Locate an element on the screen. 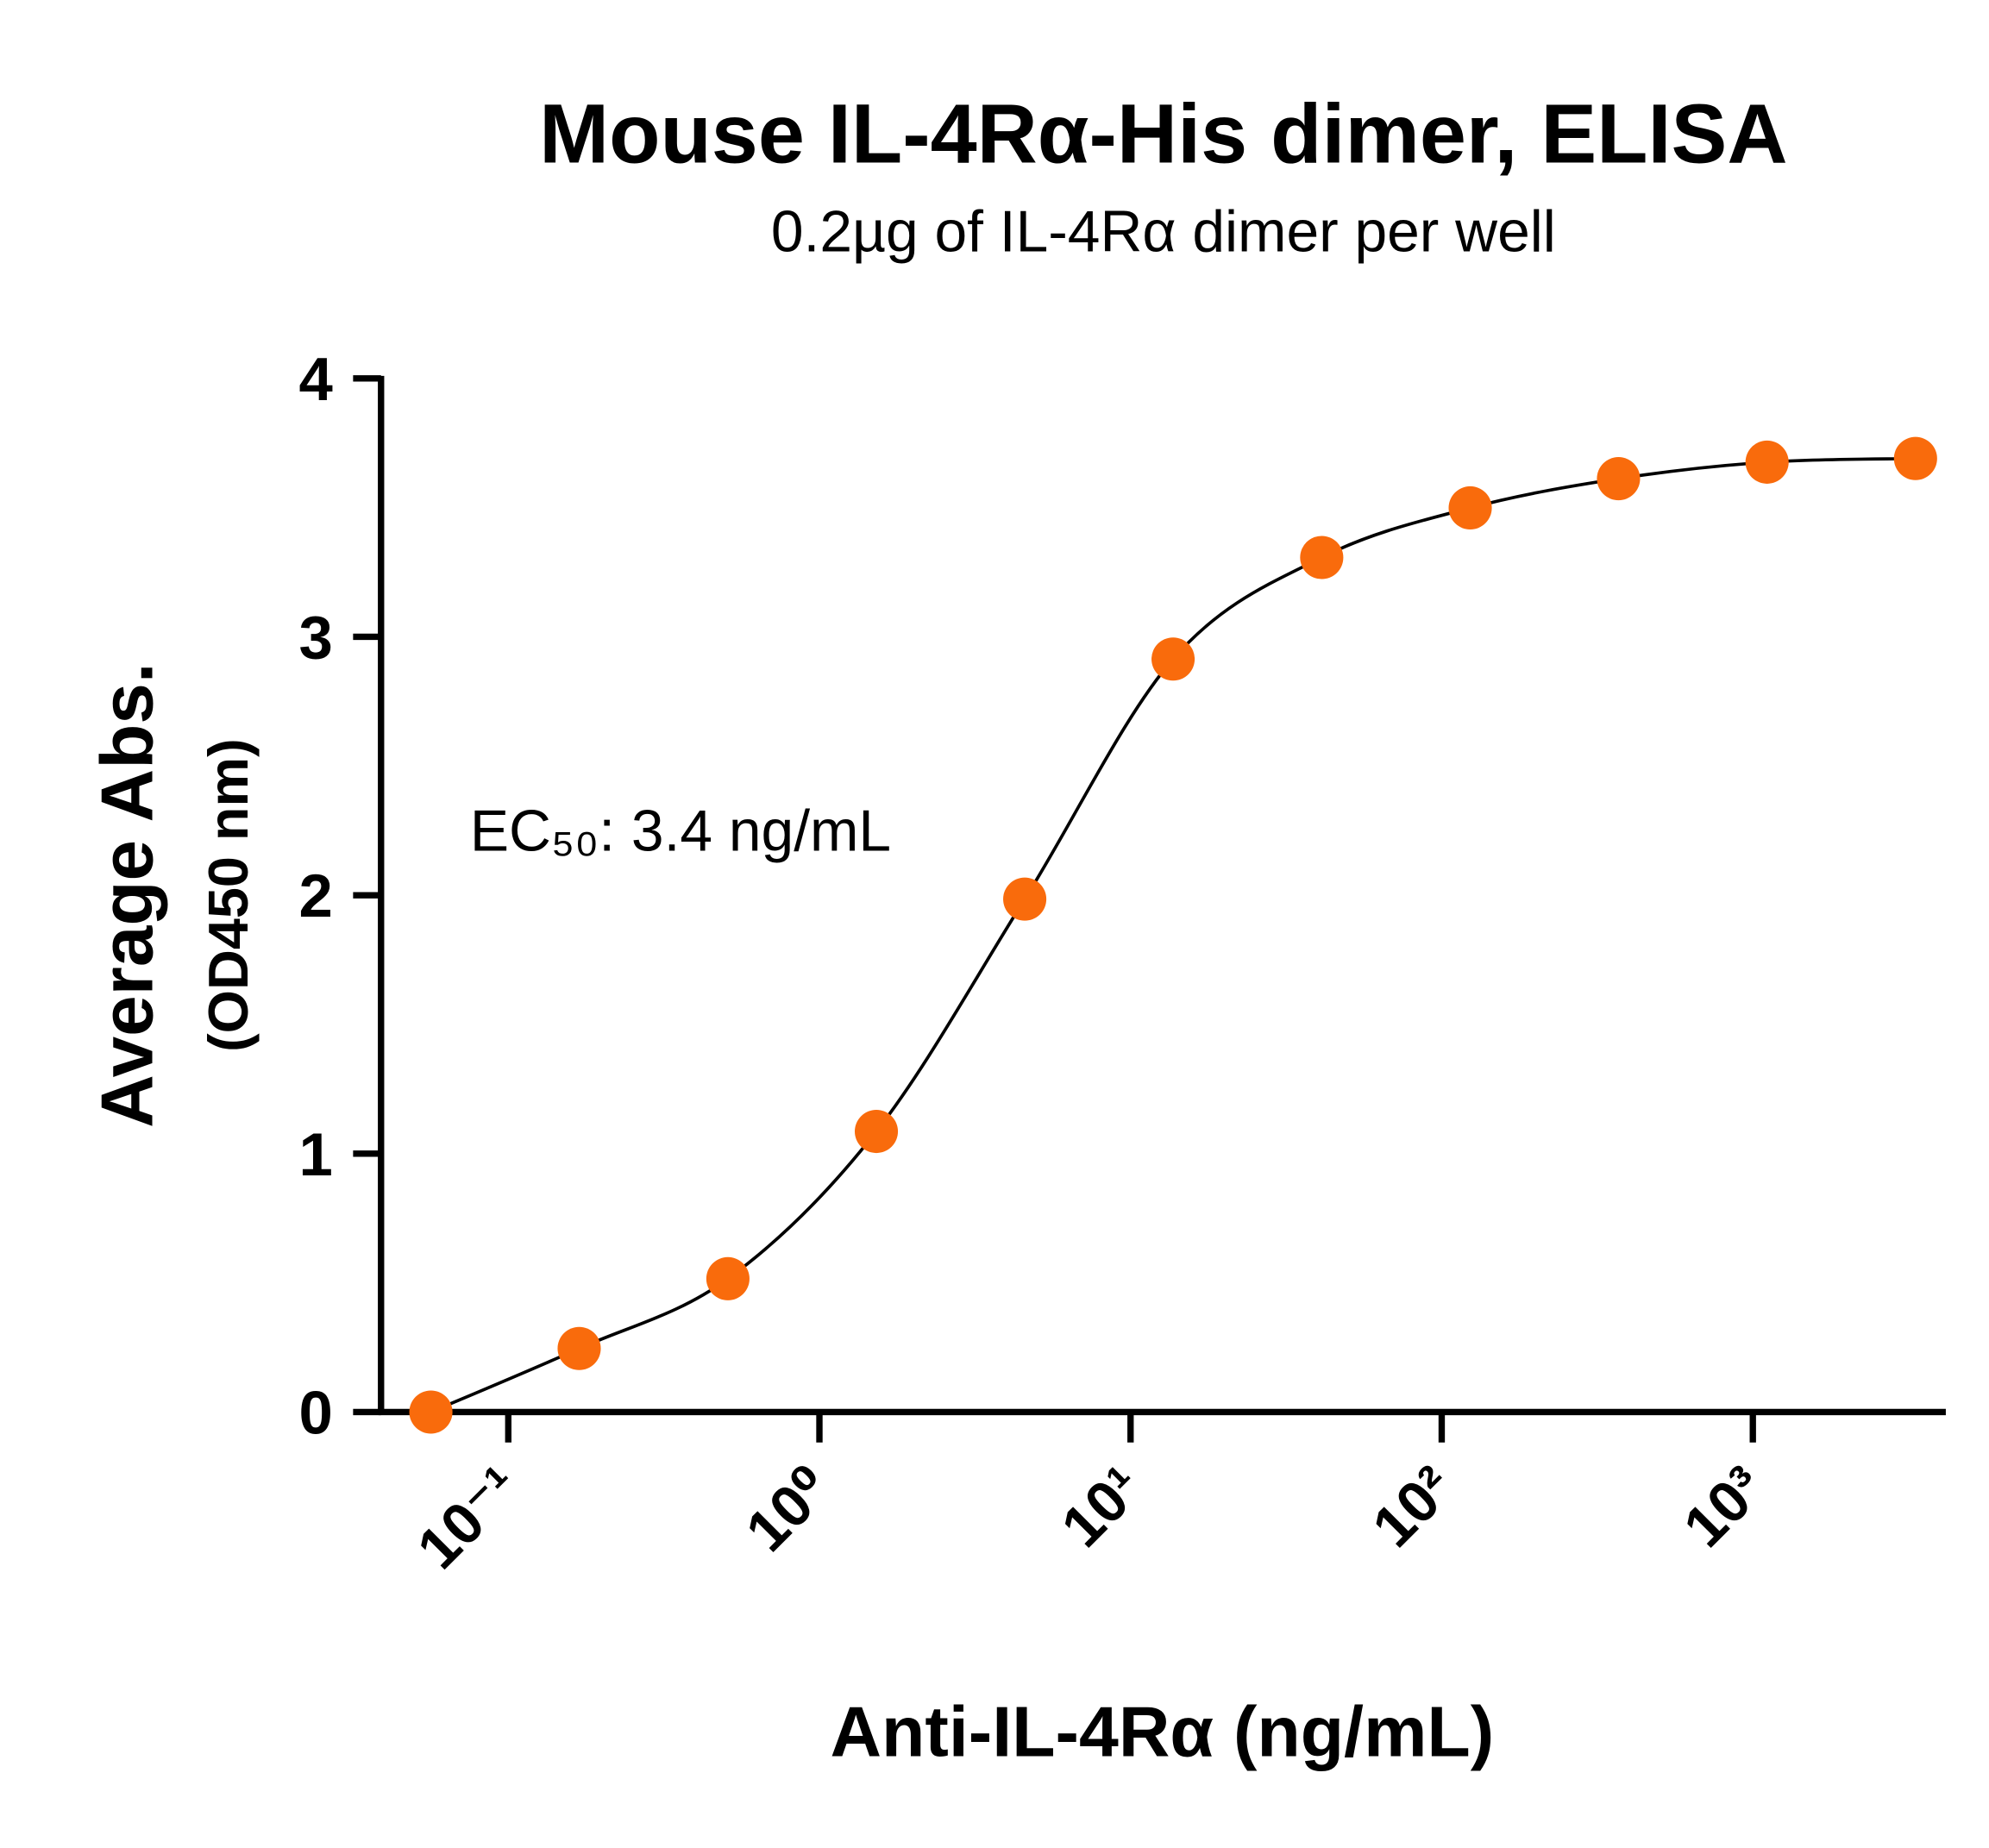  chart-title: Mouse IL-4Rα-His dimer, ELISA is located at coordinates (1163, 133).